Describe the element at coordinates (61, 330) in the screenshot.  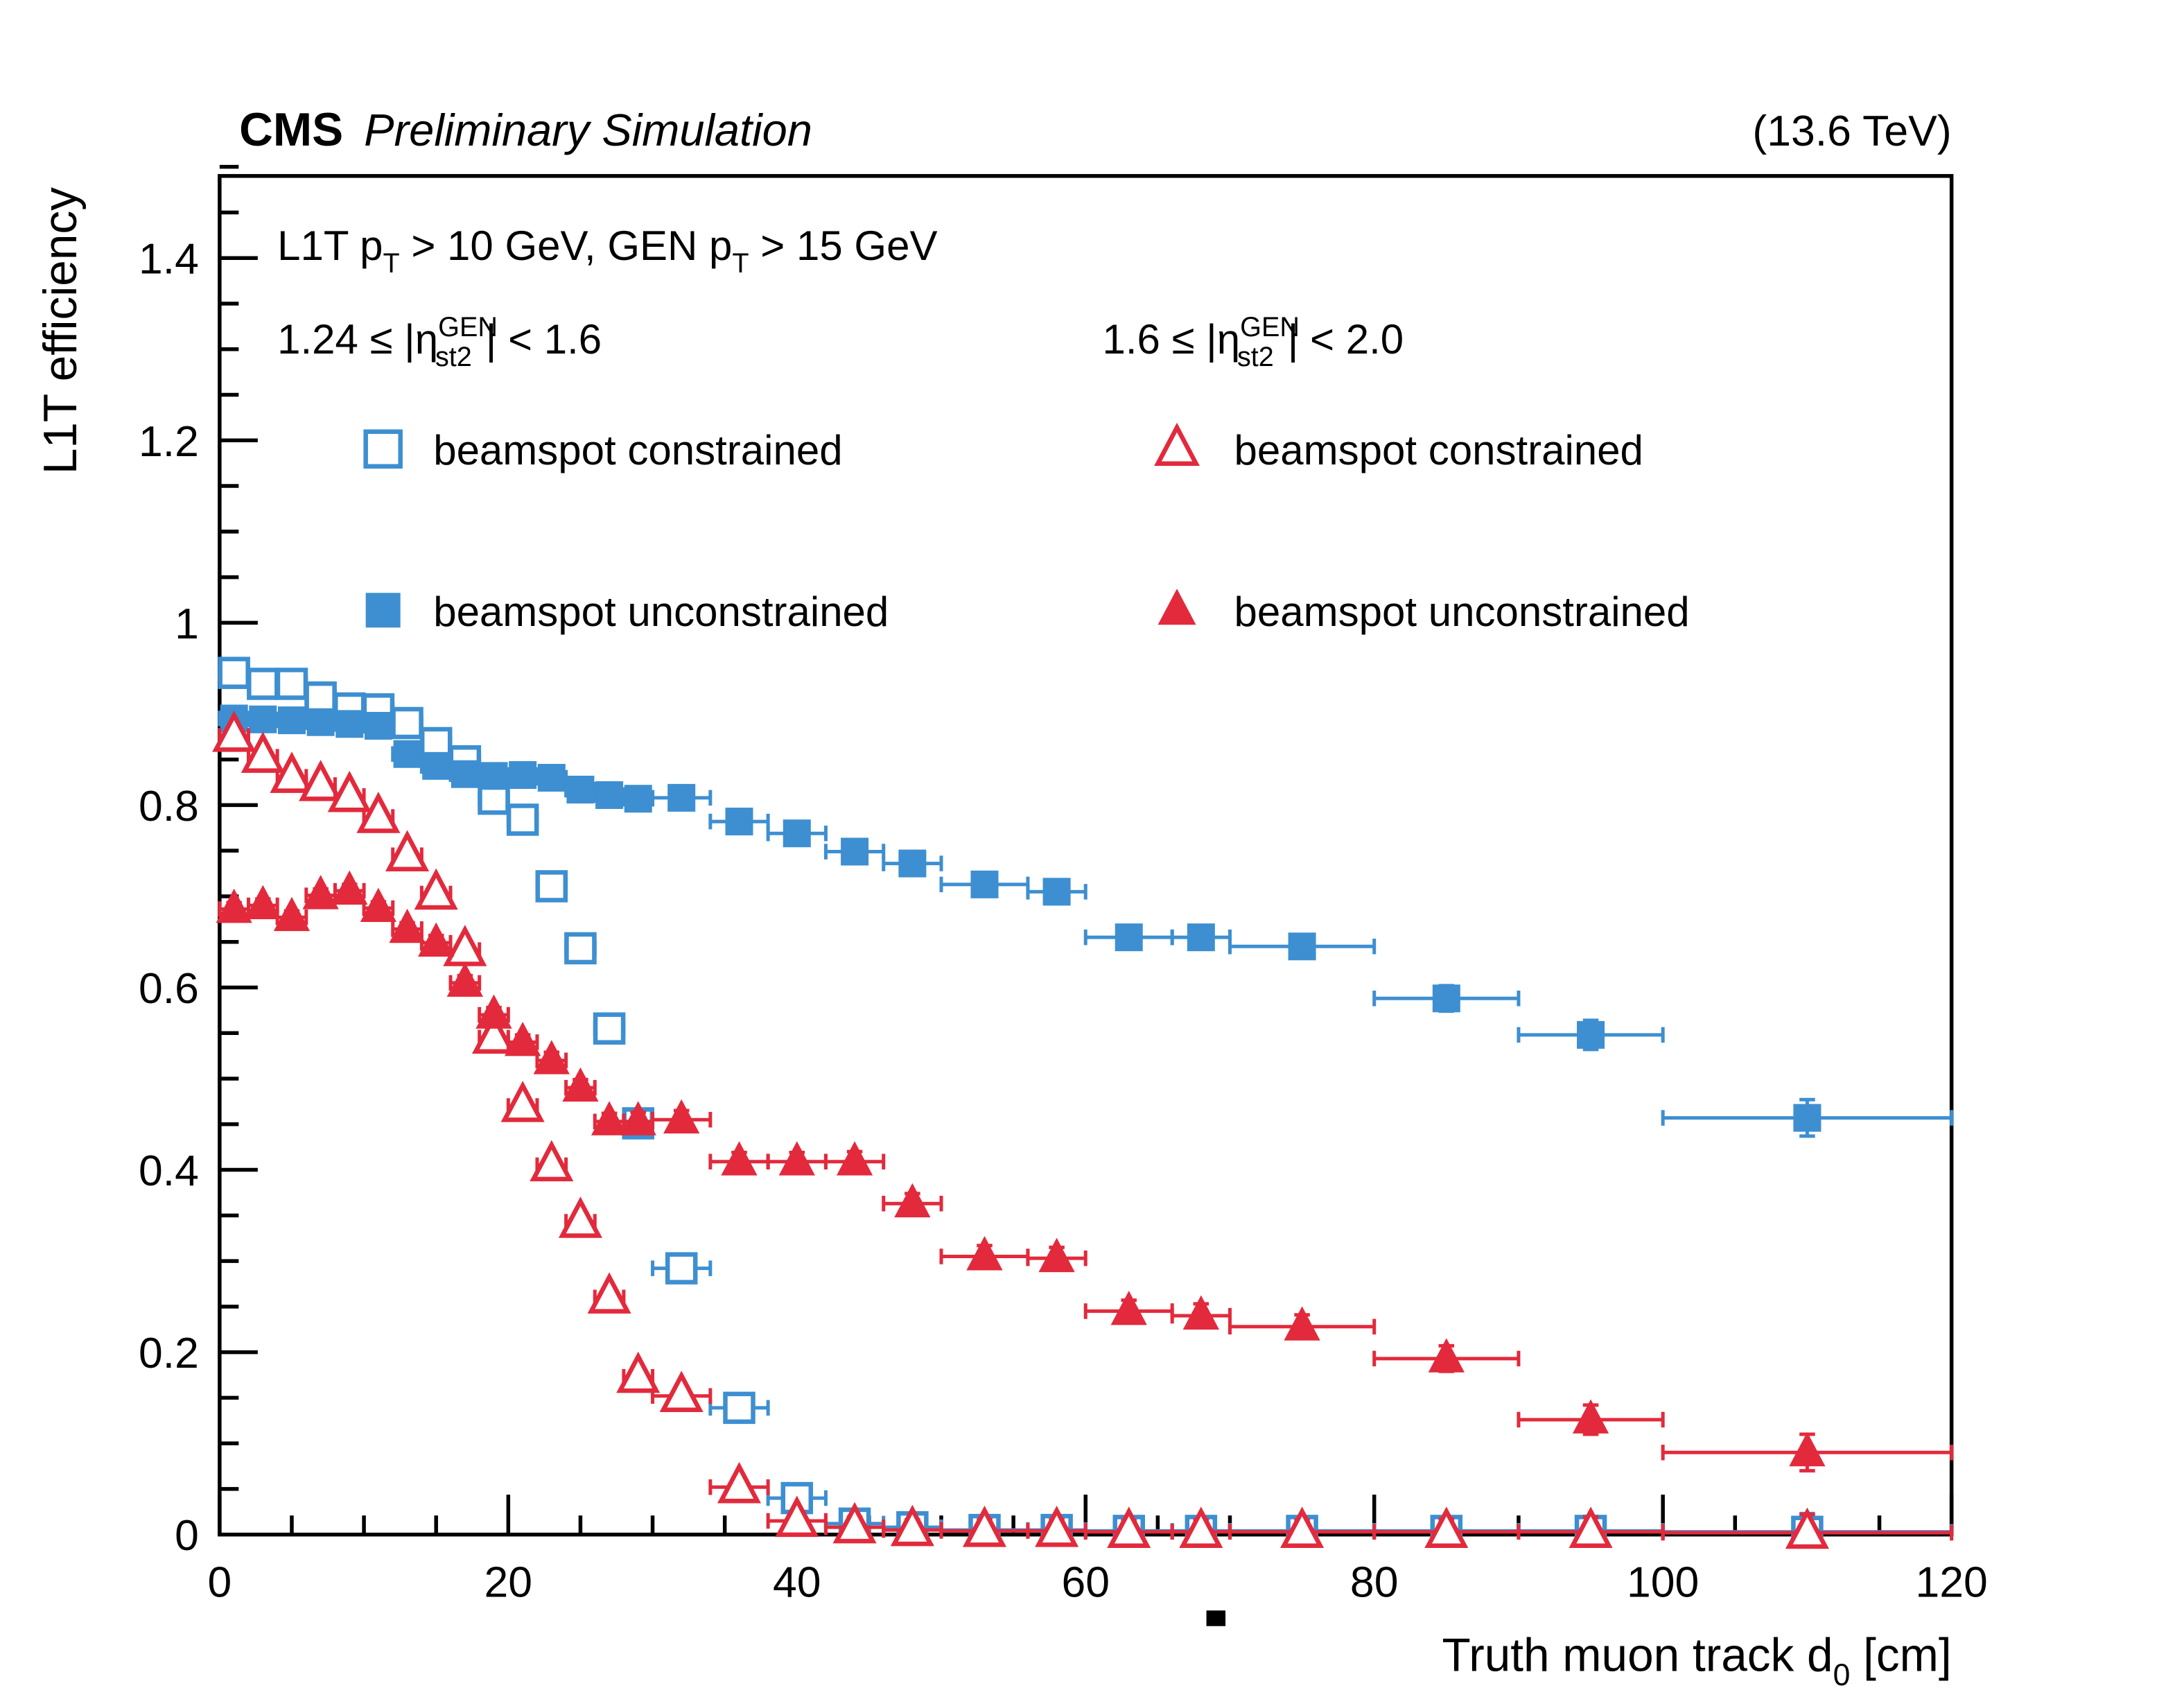
I see `y-axis-title: L1T efficiency` at that location.